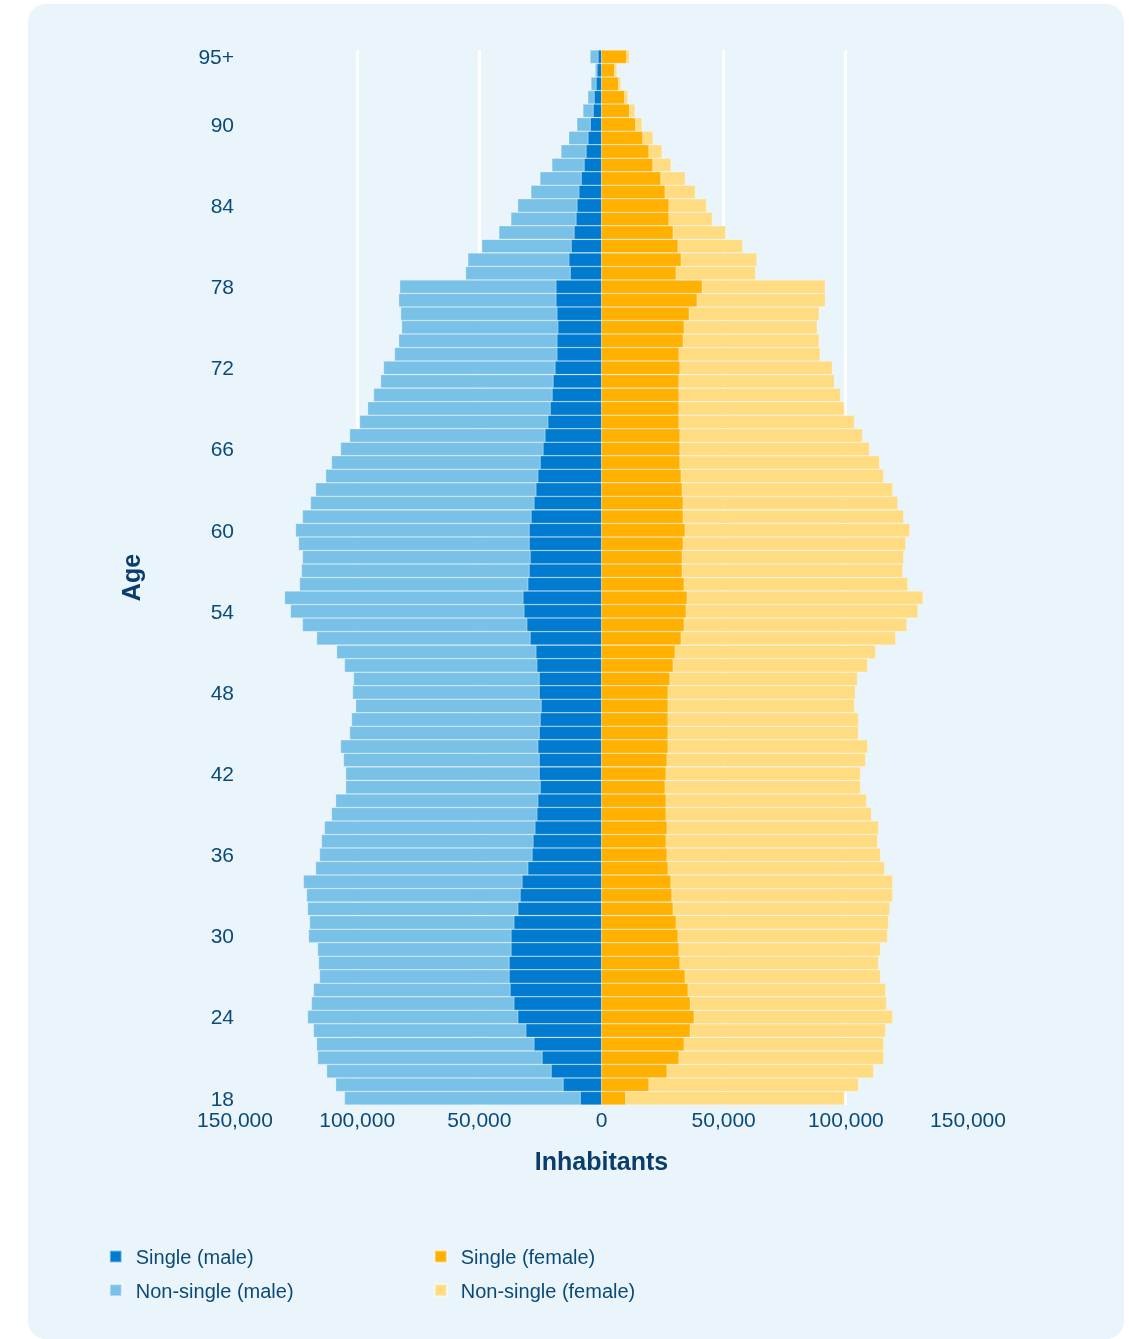  I want to click on y-tick-label: 60, so click(222, 530).